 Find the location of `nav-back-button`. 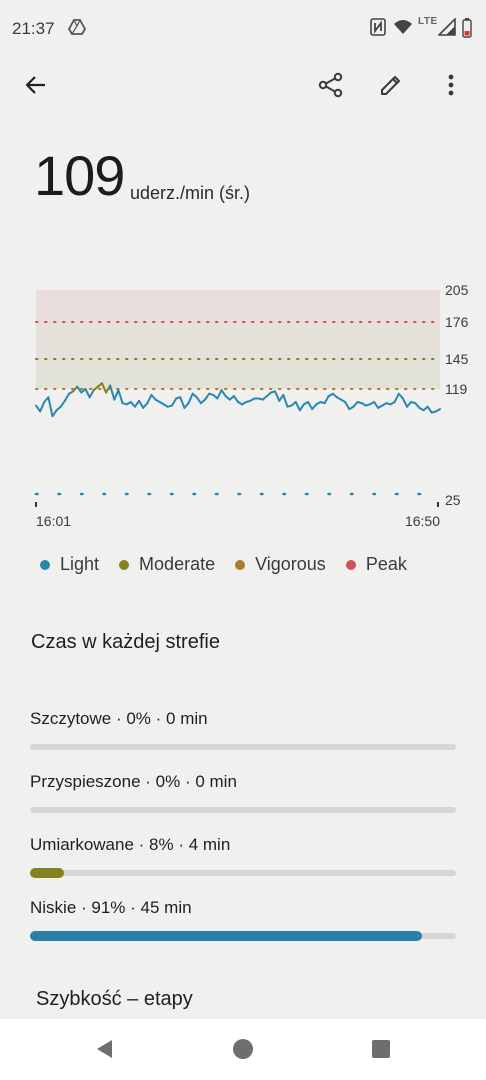

nav-back-button is located at coordinates (105, 1051).